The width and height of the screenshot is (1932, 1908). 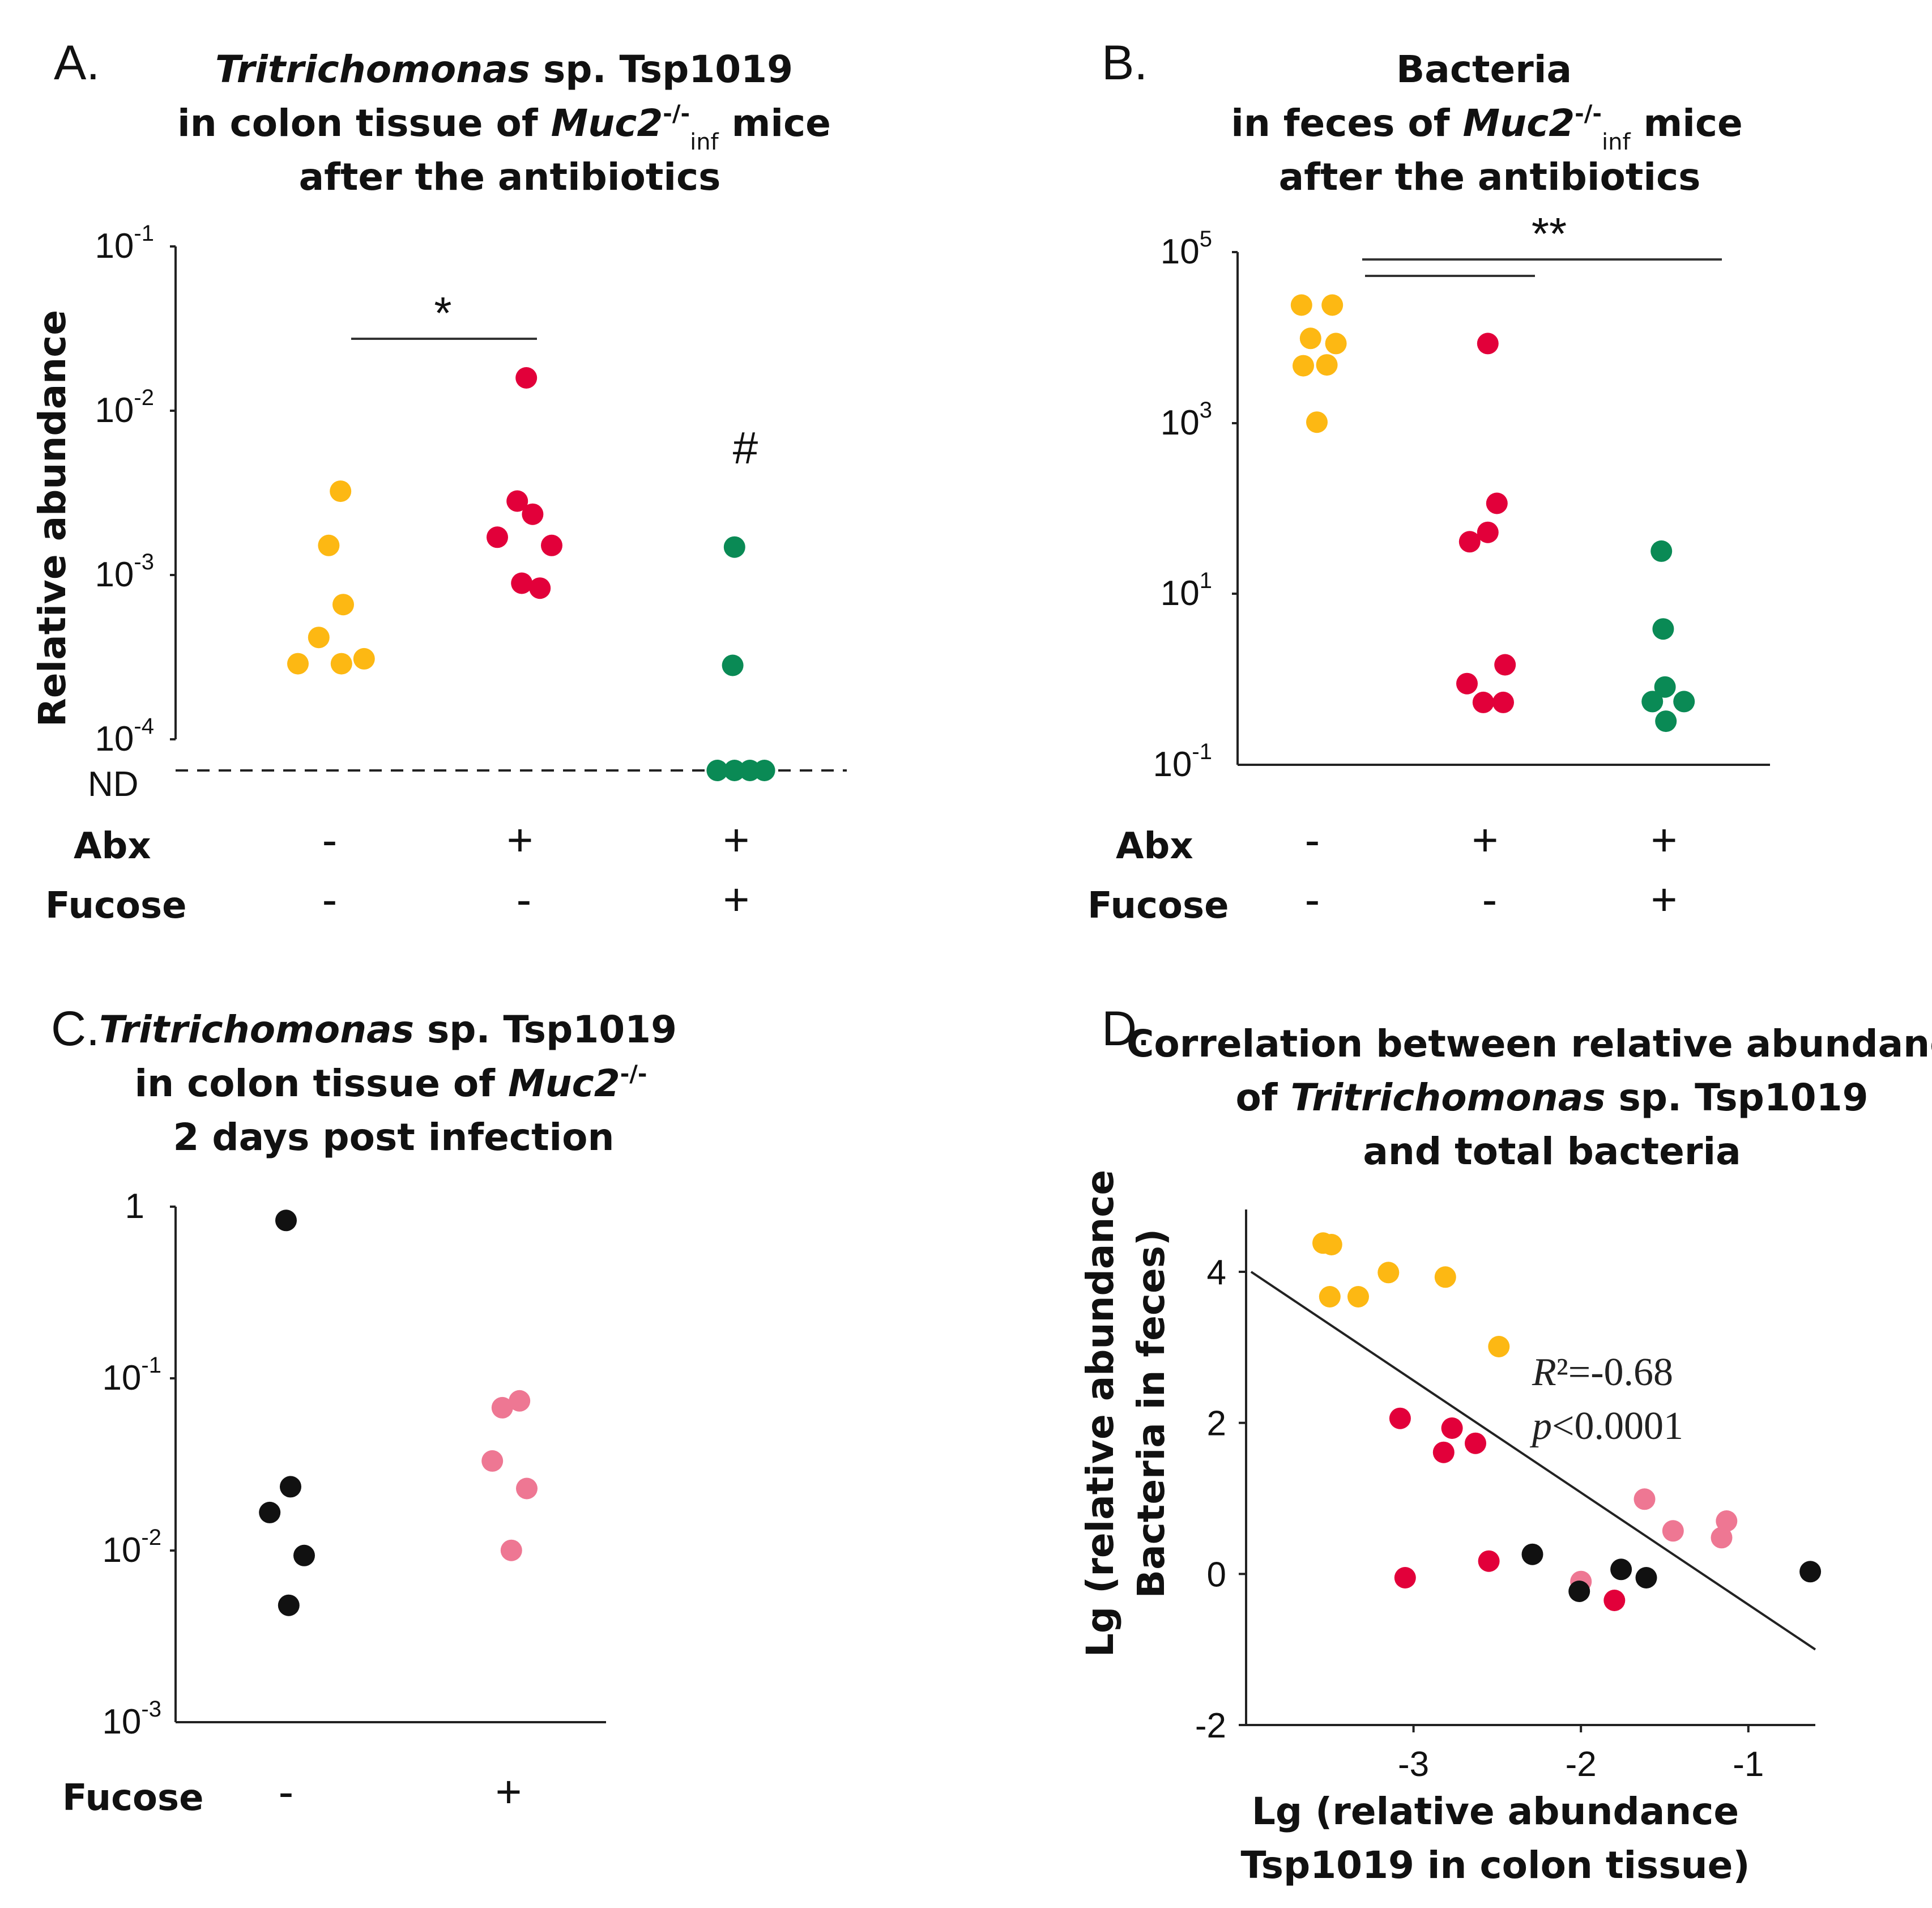 I want to click on panel-a-ytick-label: 10⁻⁴, so click(x=124, y=736).